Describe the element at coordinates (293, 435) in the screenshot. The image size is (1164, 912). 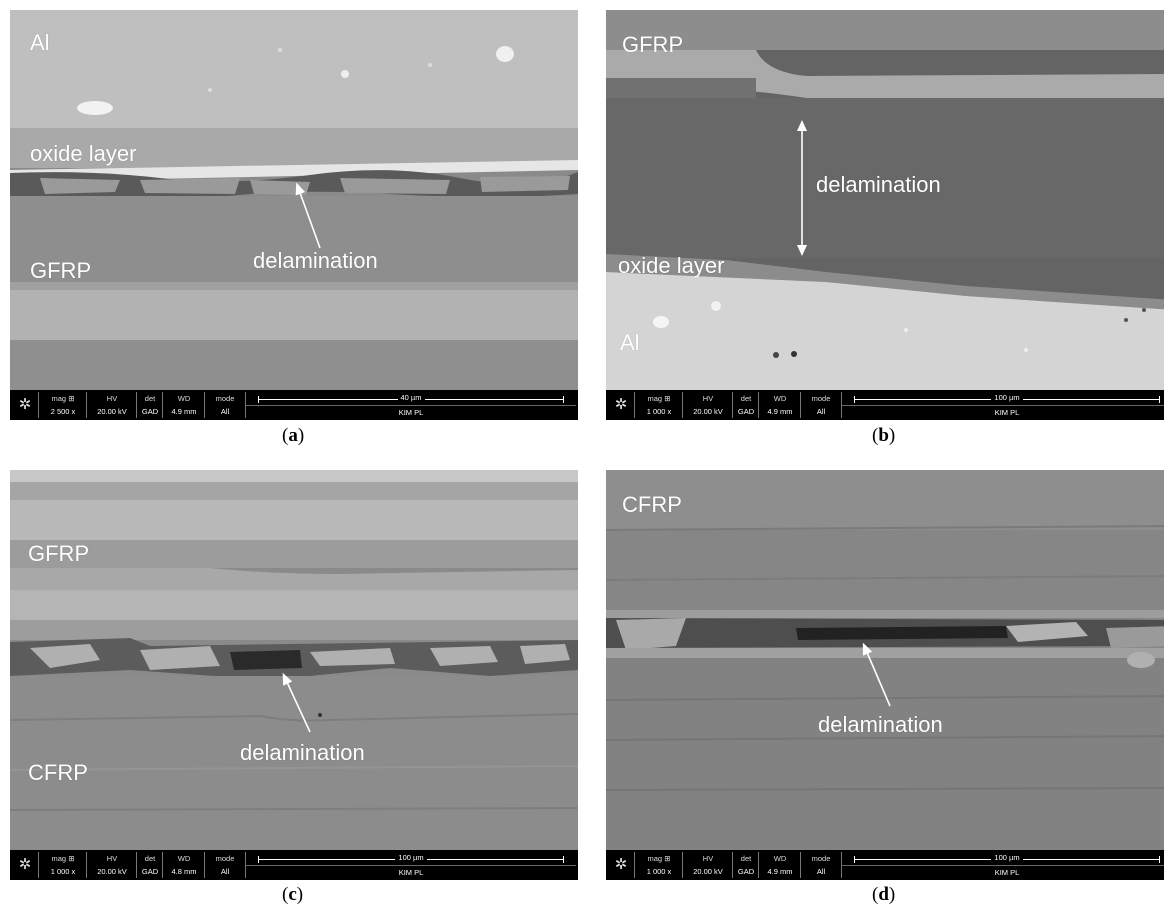
I see `caption-a: (a)` at that location.